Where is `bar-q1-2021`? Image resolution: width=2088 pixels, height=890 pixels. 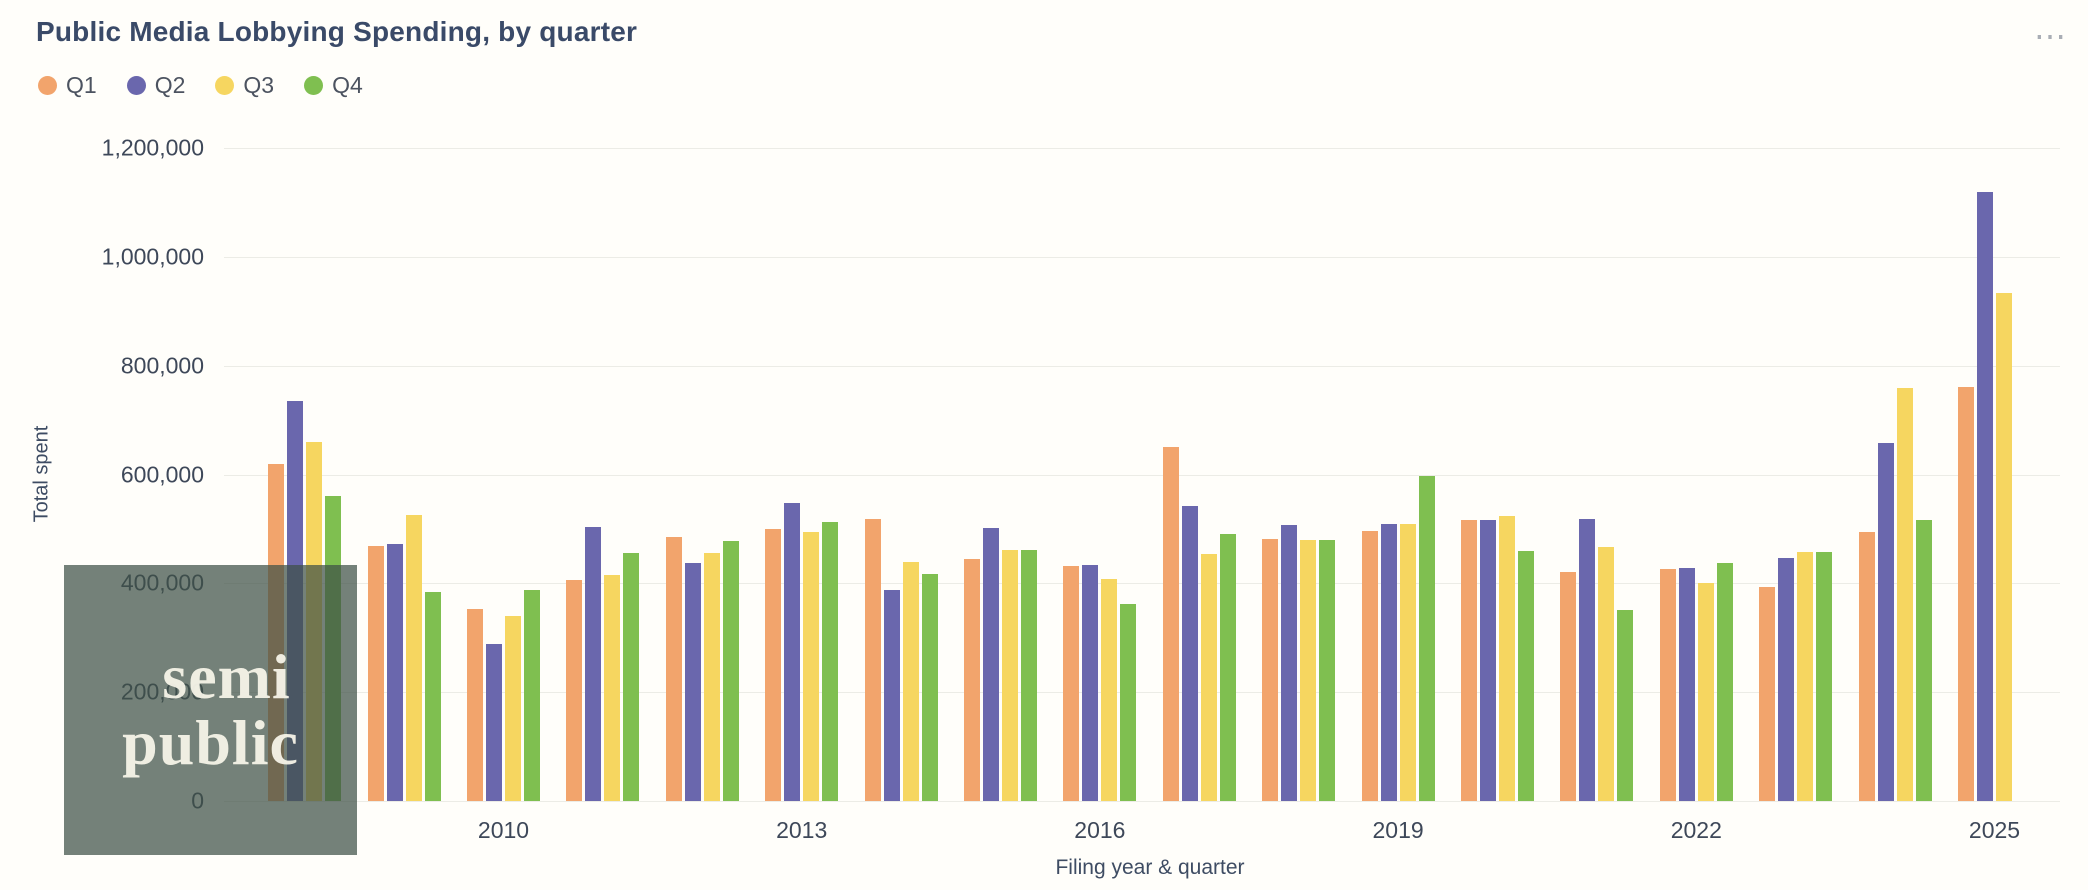
bar-q1-2021 is located at coordinates (1568, 686).